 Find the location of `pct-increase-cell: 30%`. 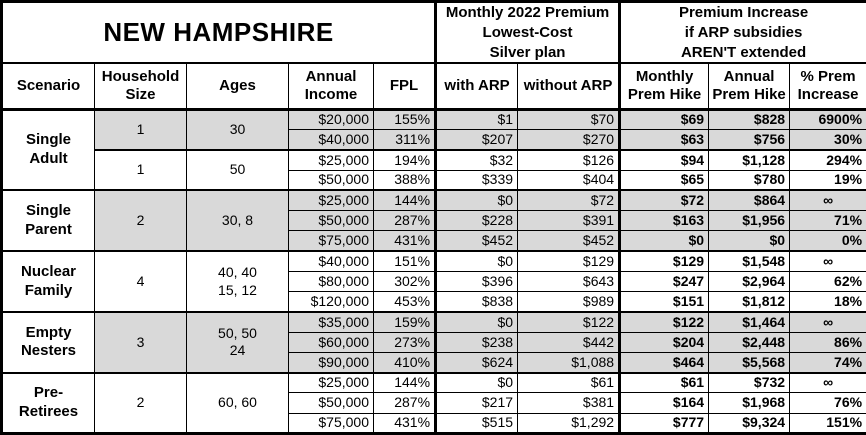

pct-increase-cell: 30% is located at coordinates (827, 140).